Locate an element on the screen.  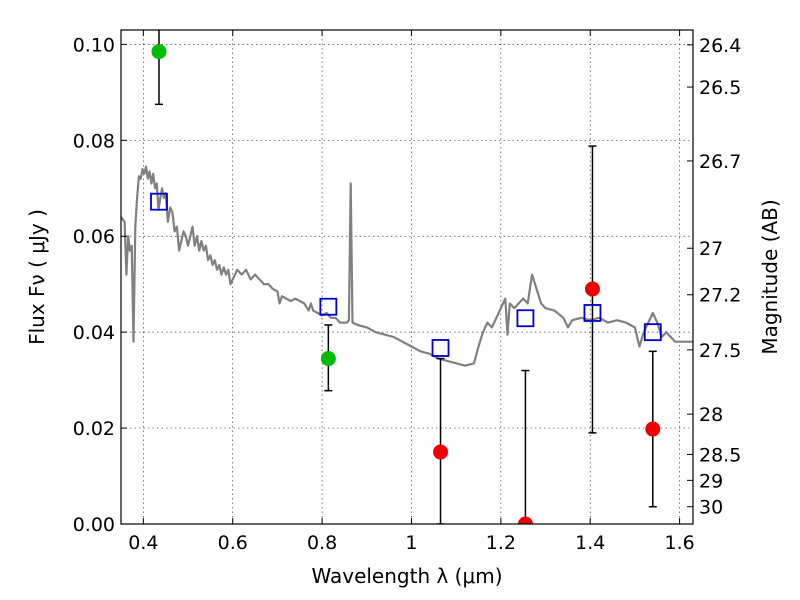
y-tick-label: 0.06 is located at coordinates (94, 237).